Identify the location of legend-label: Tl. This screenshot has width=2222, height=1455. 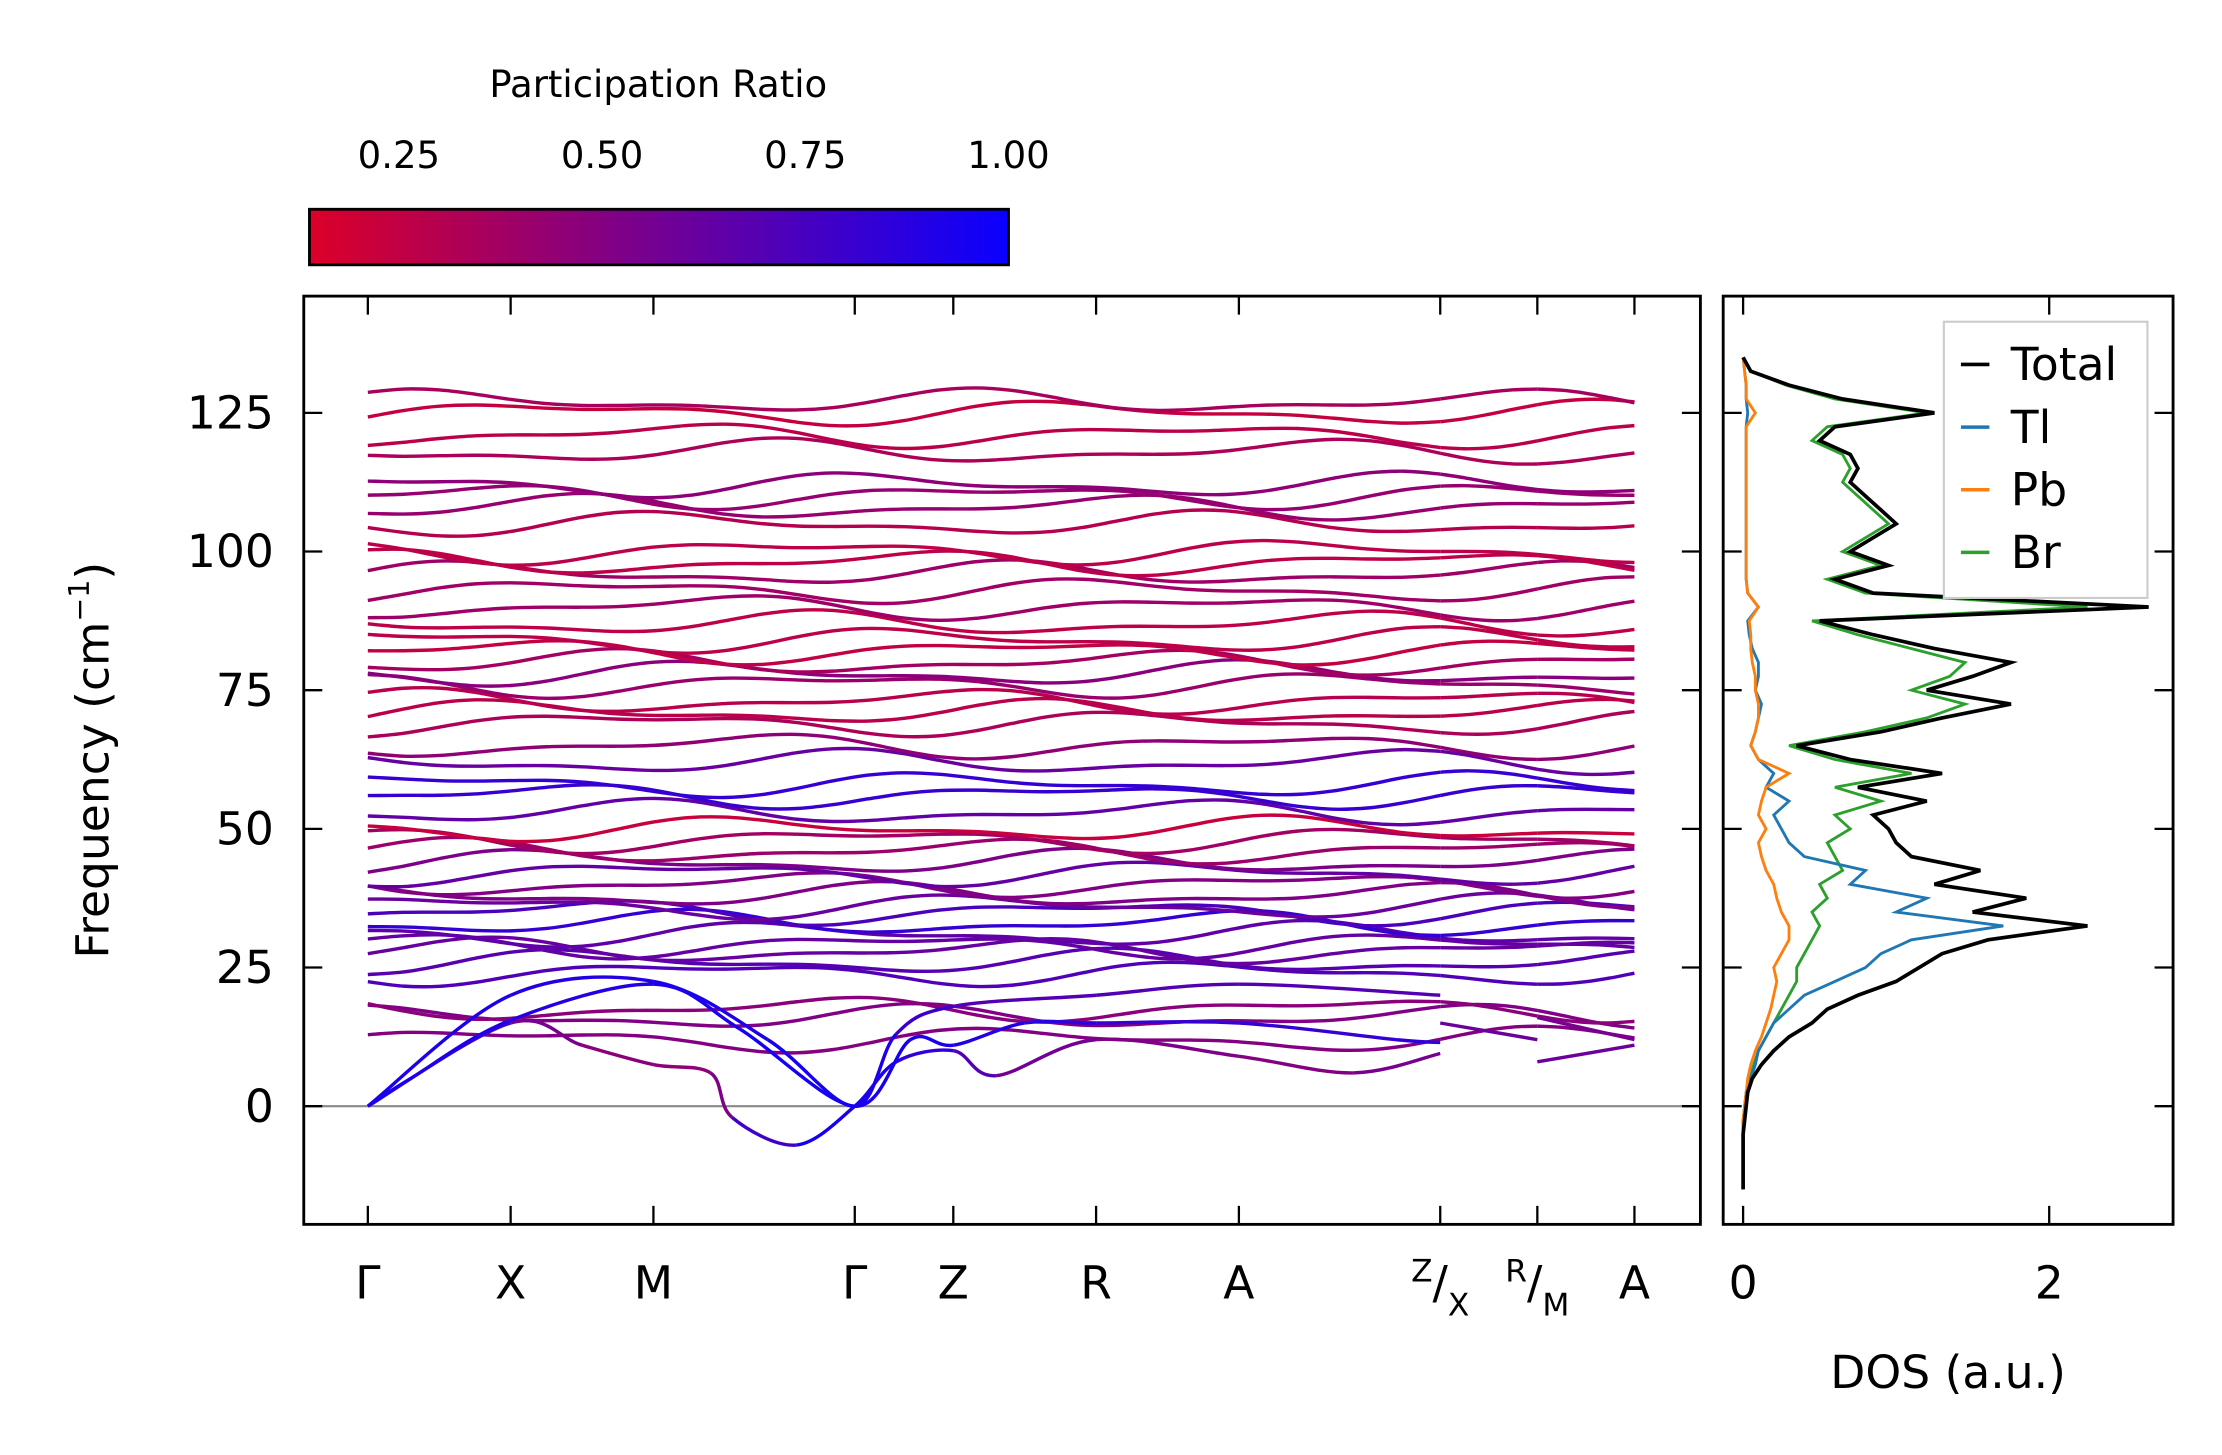
(2030, 427).